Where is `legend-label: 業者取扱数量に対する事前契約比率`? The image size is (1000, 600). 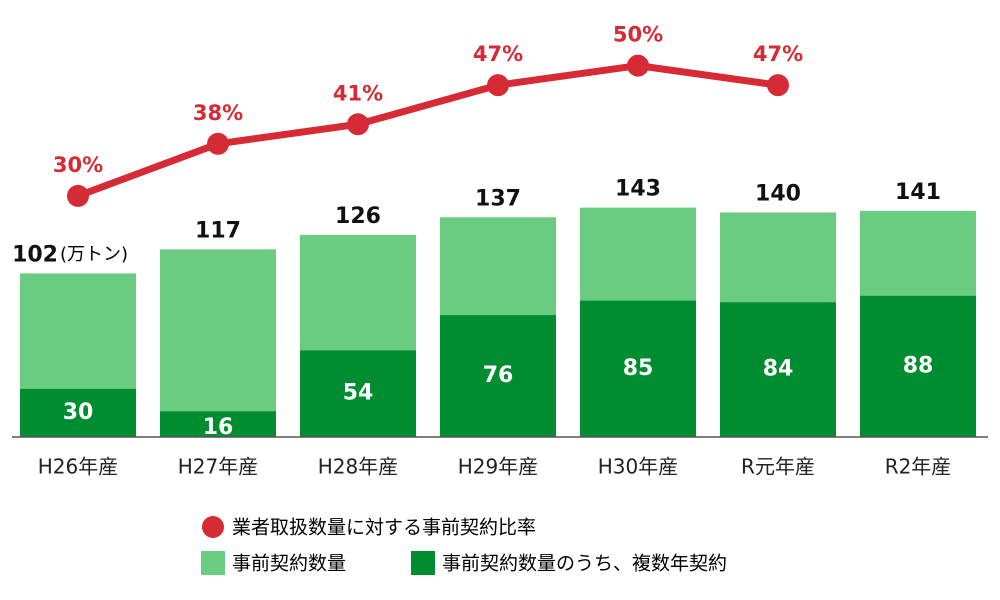 legend-label: 業者取扱数量に対する事前契約比率 is located at coordinates (384, 528).